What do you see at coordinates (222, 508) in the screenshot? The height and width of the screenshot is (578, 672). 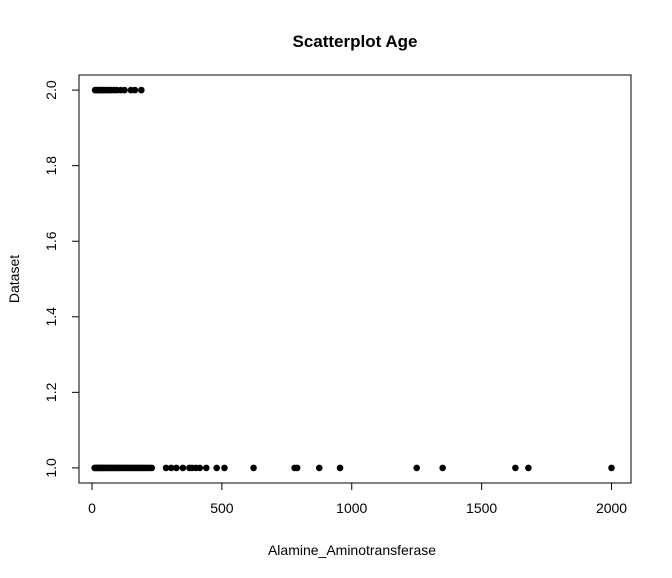 I see `x-tick-label: 500` at bounding box center [222, 508].